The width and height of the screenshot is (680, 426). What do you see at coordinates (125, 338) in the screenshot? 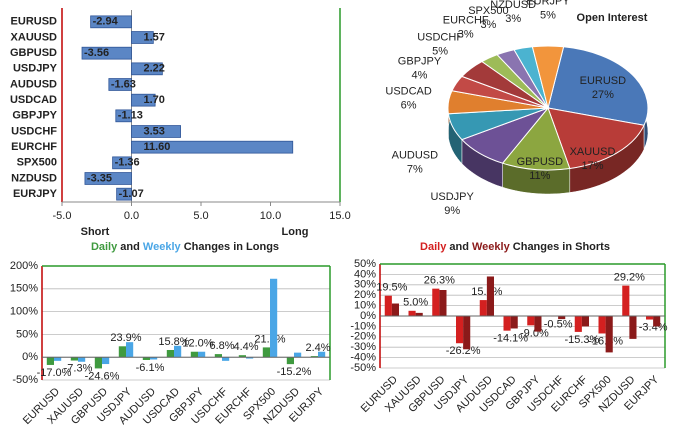
I see `value-label: 23.9%` at bounding box center [125, 338].